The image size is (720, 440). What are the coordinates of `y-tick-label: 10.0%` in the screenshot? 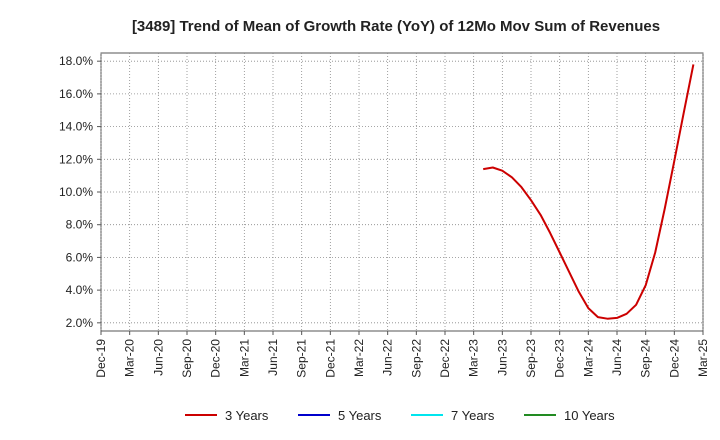 It's located at (76, 192).